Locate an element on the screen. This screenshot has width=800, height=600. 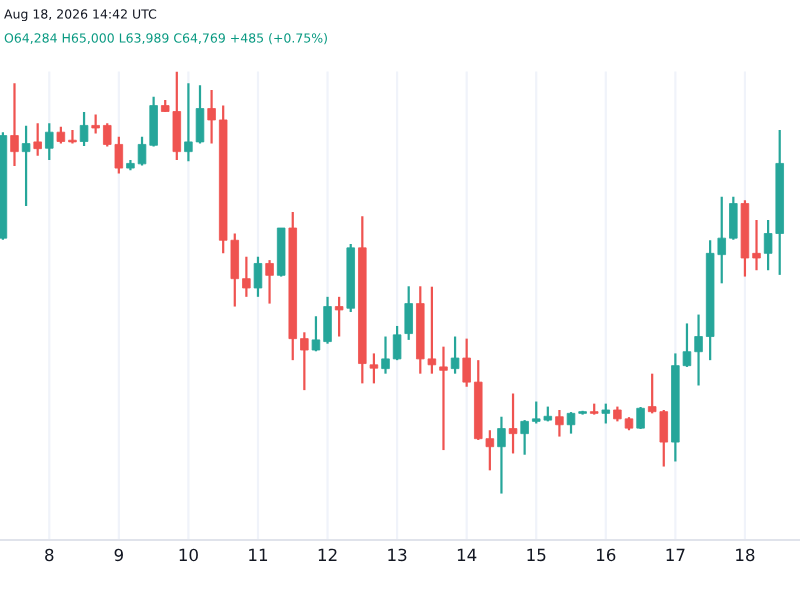
x-tick-label: 10 is located at coordinates (188, 555).